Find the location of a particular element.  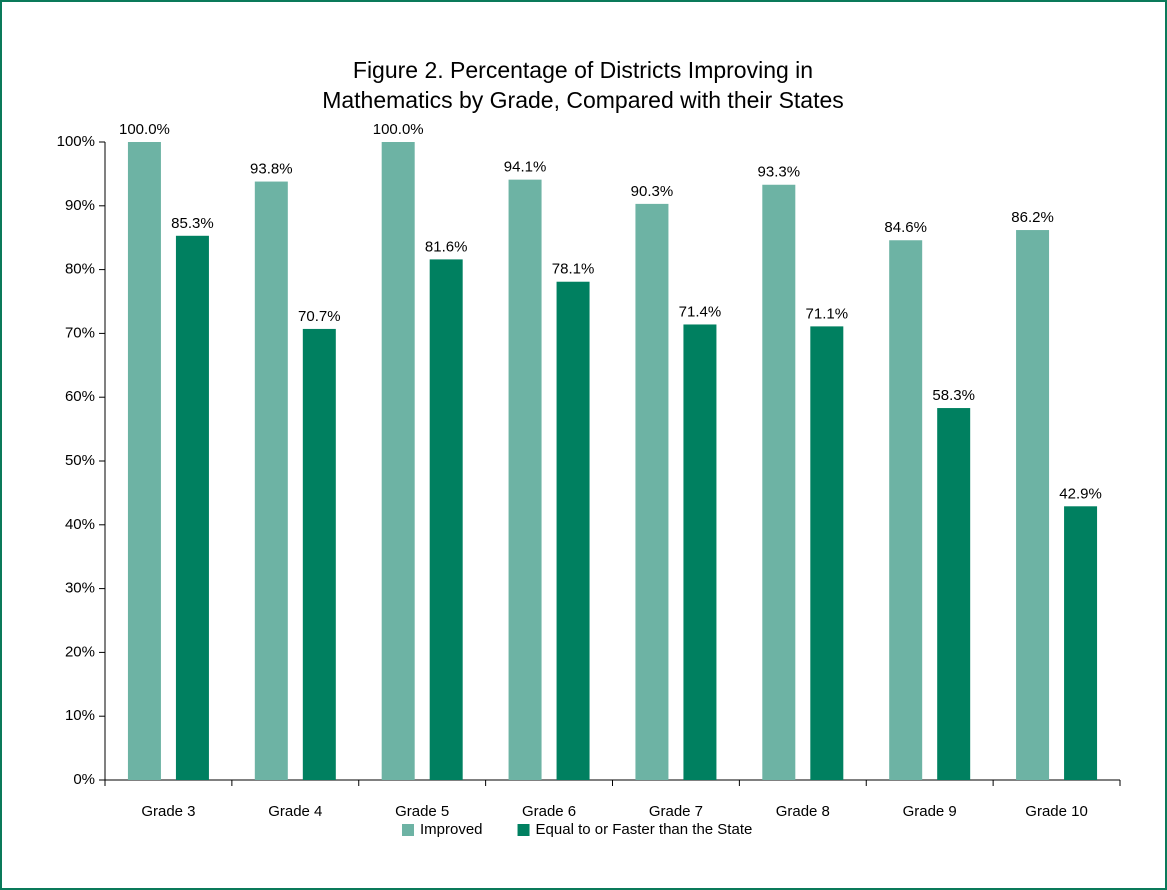

y-tick-label: 10% is located at coordinates (80, 715).